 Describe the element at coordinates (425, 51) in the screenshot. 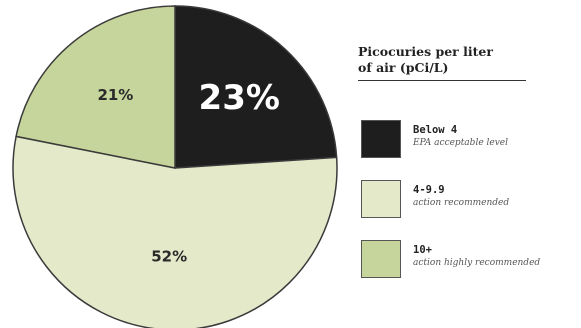

I see `legend-title-line-1: Picocuries per liter` at that location.